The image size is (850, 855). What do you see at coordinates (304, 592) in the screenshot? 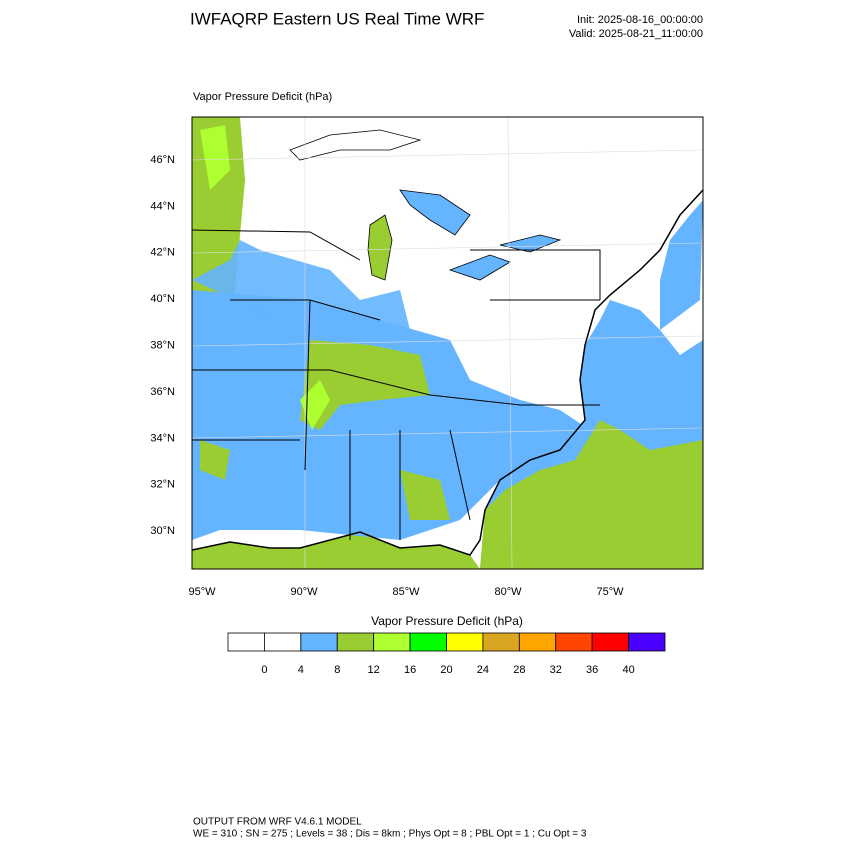
I see `lon-label: 90°W` at bounding box center [304, 592].